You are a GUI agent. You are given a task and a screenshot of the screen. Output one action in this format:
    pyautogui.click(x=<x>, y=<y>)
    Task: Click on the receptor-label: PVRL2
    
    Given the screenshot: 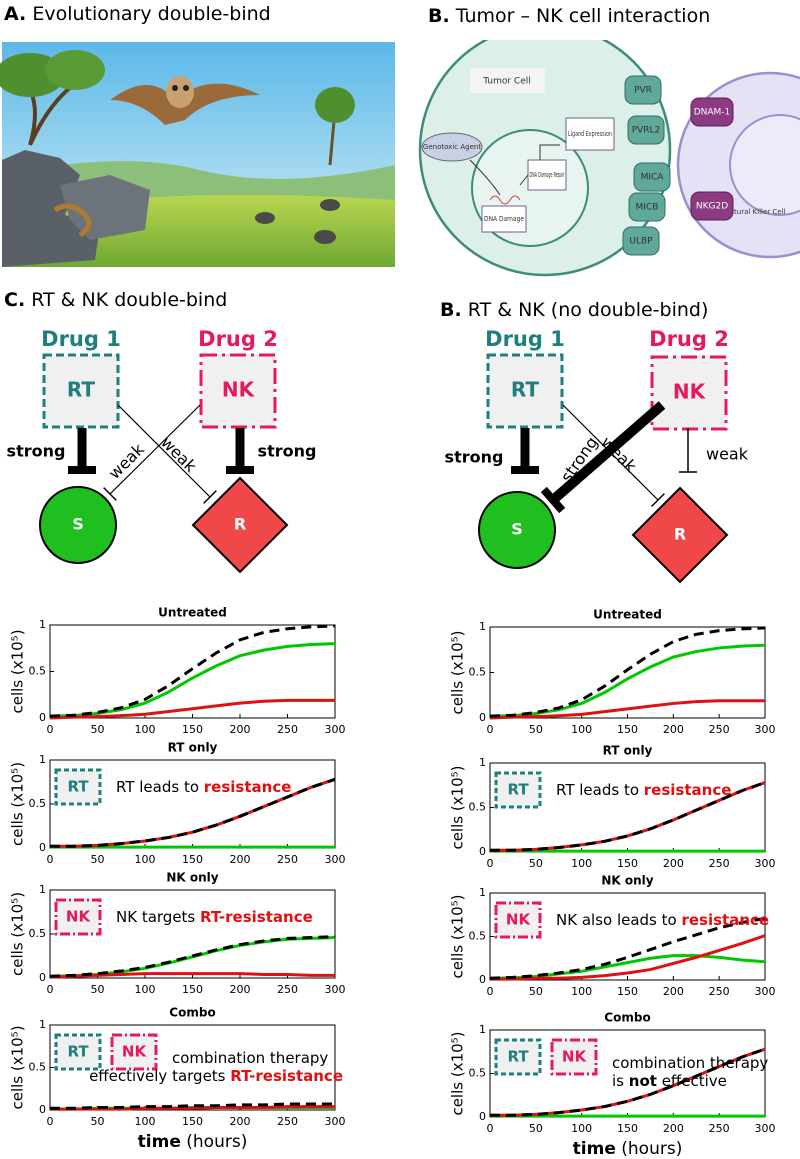 What is the action you would take?
    pyautogui.click(x=646, y=131)
    